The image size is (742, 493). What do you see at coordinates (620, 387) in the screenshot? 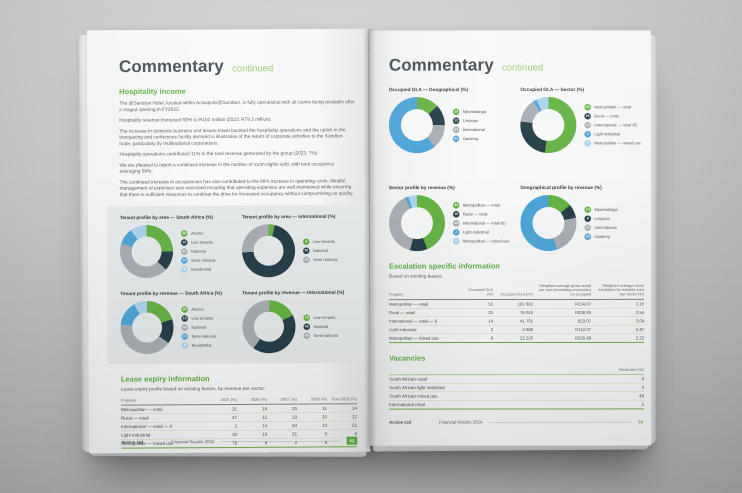
I see `table-cell: 4` at bounding box center [620, 387].